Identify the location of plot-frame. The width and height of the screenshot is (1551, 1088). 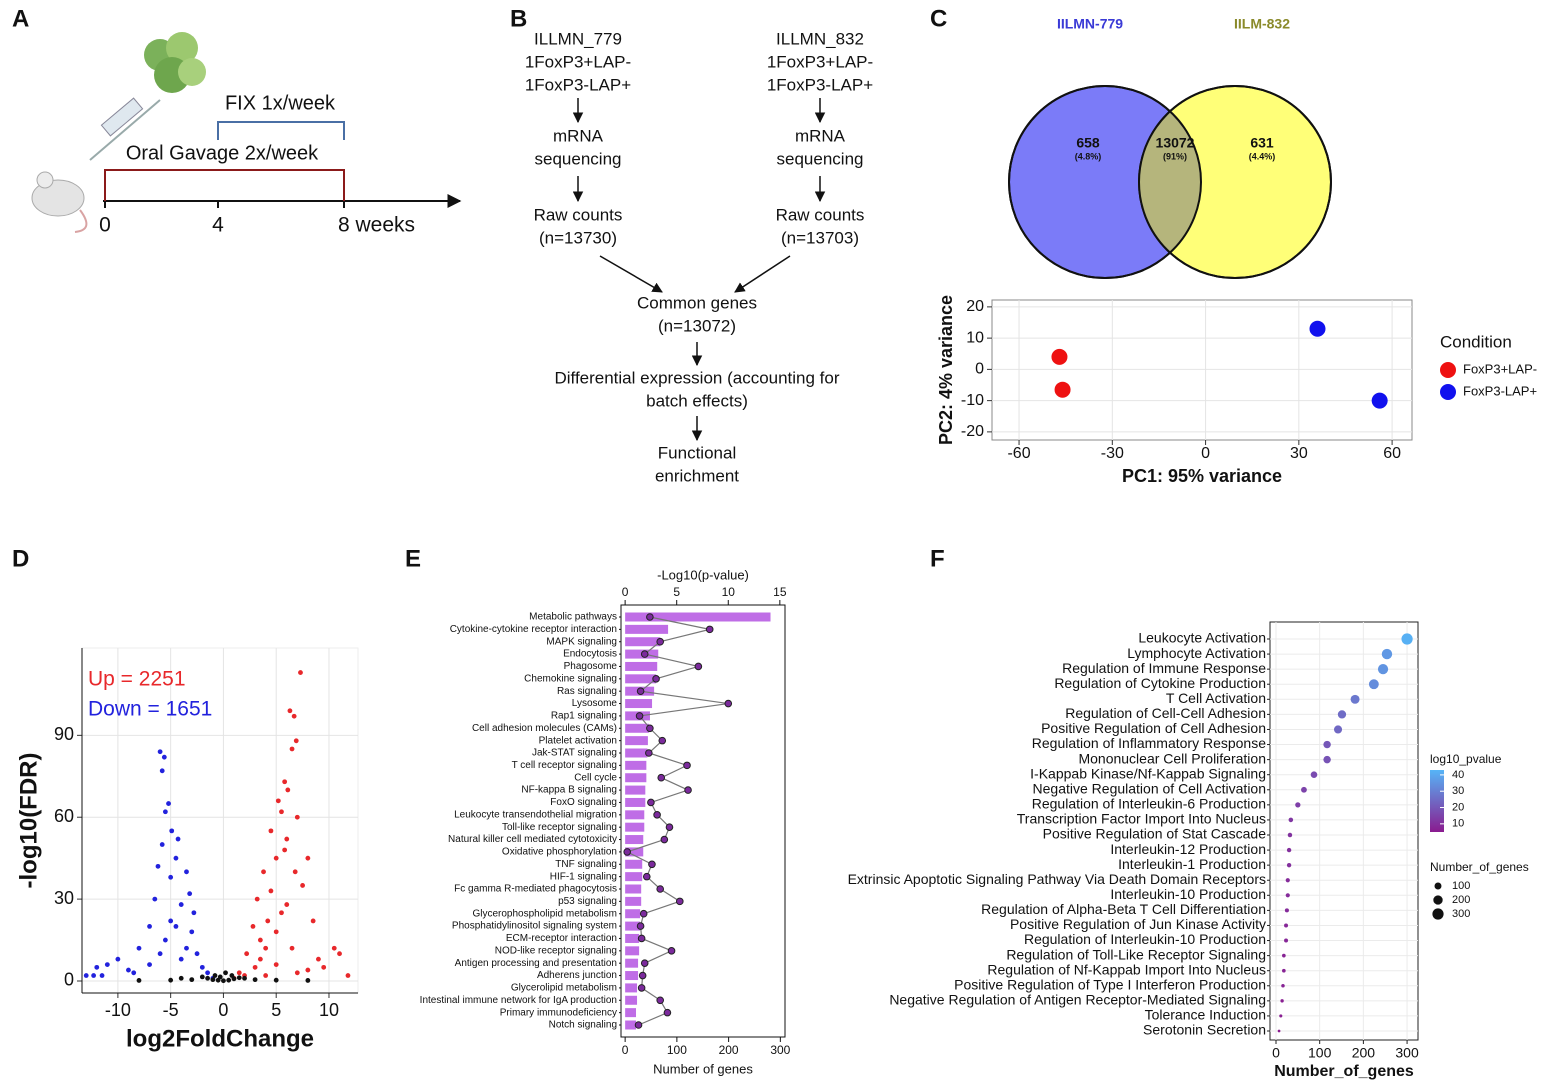
(703, 821).